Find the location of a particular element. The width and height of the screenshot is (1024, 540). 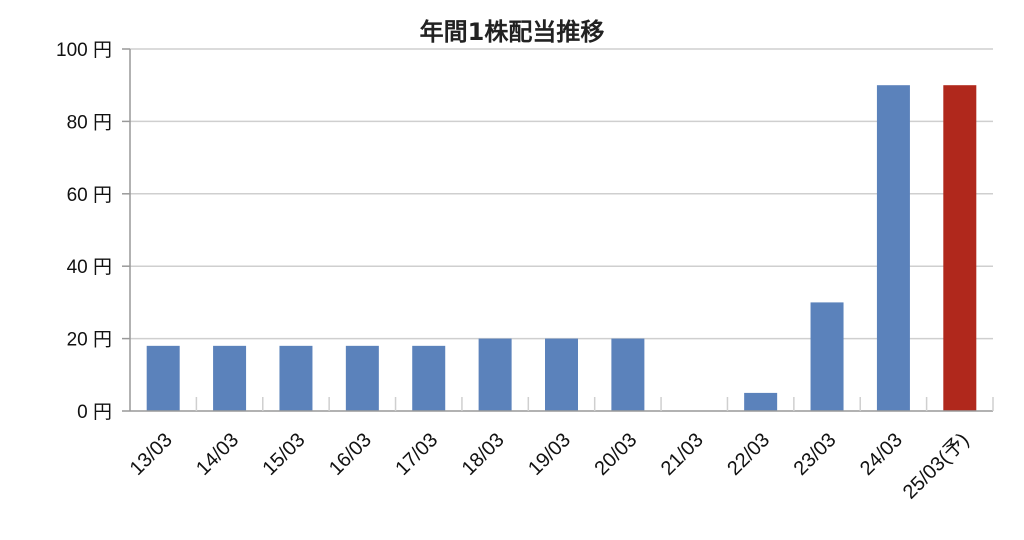

x-tick-label: 18/03 is located at coordinates (483, 454).